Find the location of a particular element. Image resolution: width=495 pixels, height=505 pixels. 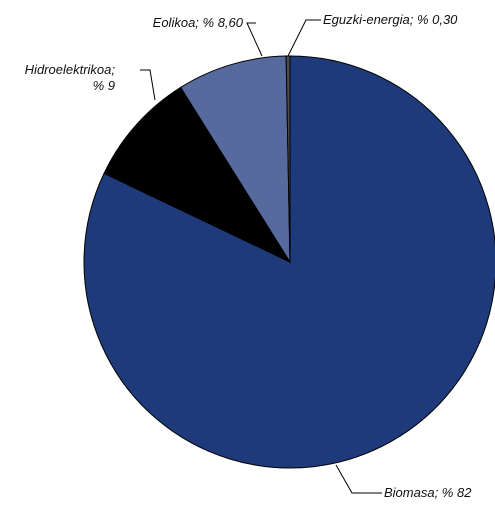

label-hidroelektrikoa-line2: % 9 is located at coordinates (104, 85).